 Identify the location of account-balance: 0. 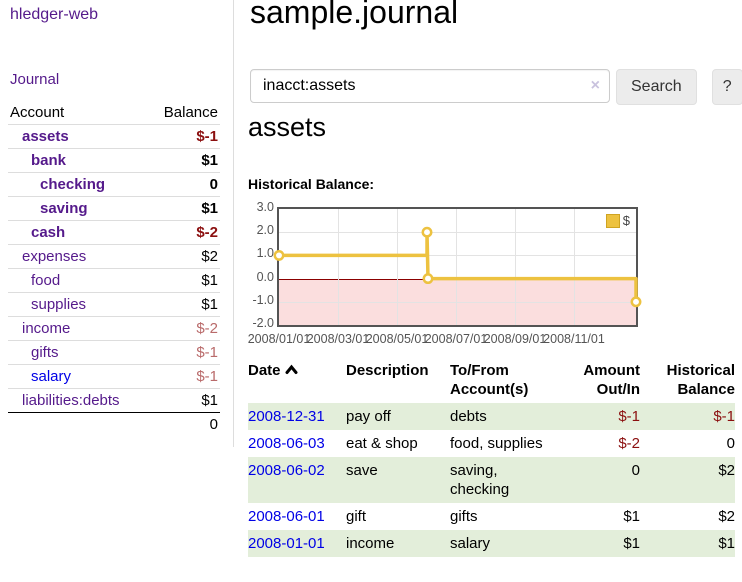
(184, 184).